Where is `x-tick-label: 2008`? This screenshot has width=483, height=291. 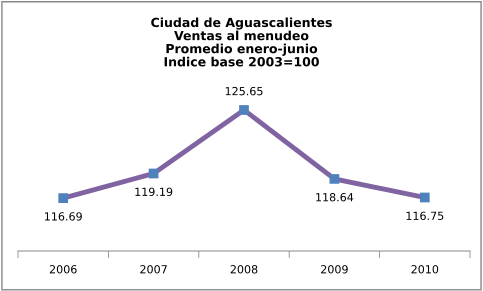
x-tick-label: 2008 is located at coordinates (244, 269).